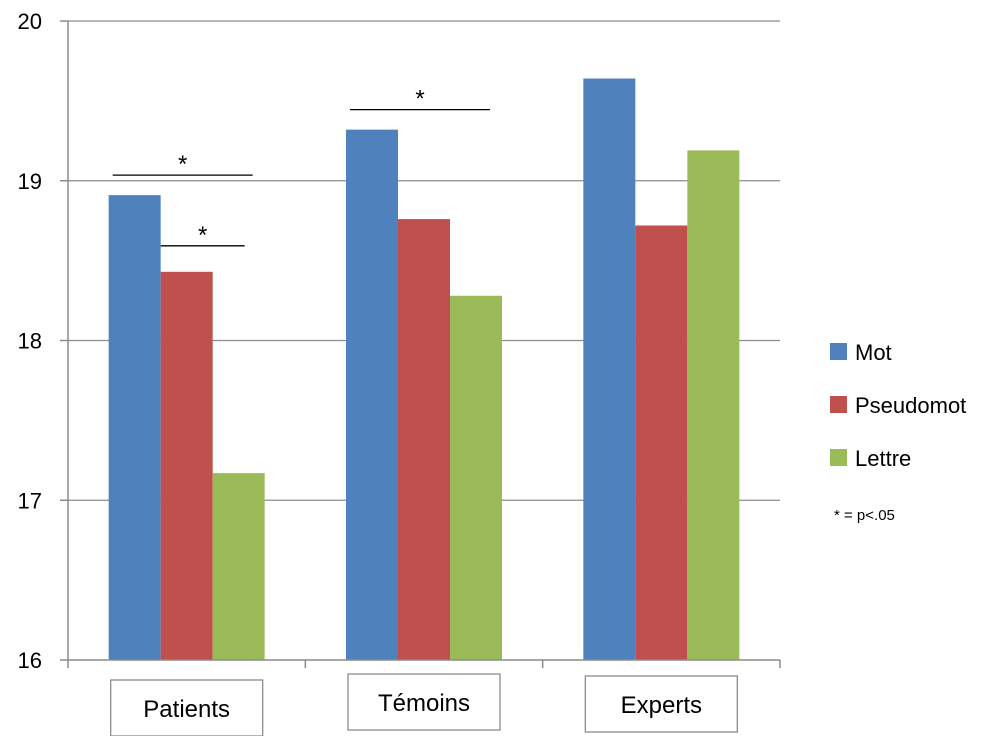 This screenshot has height=741, width=992. I want to click on x-axis-category-labels: Patients Témoins Experts, so click(424, 705).